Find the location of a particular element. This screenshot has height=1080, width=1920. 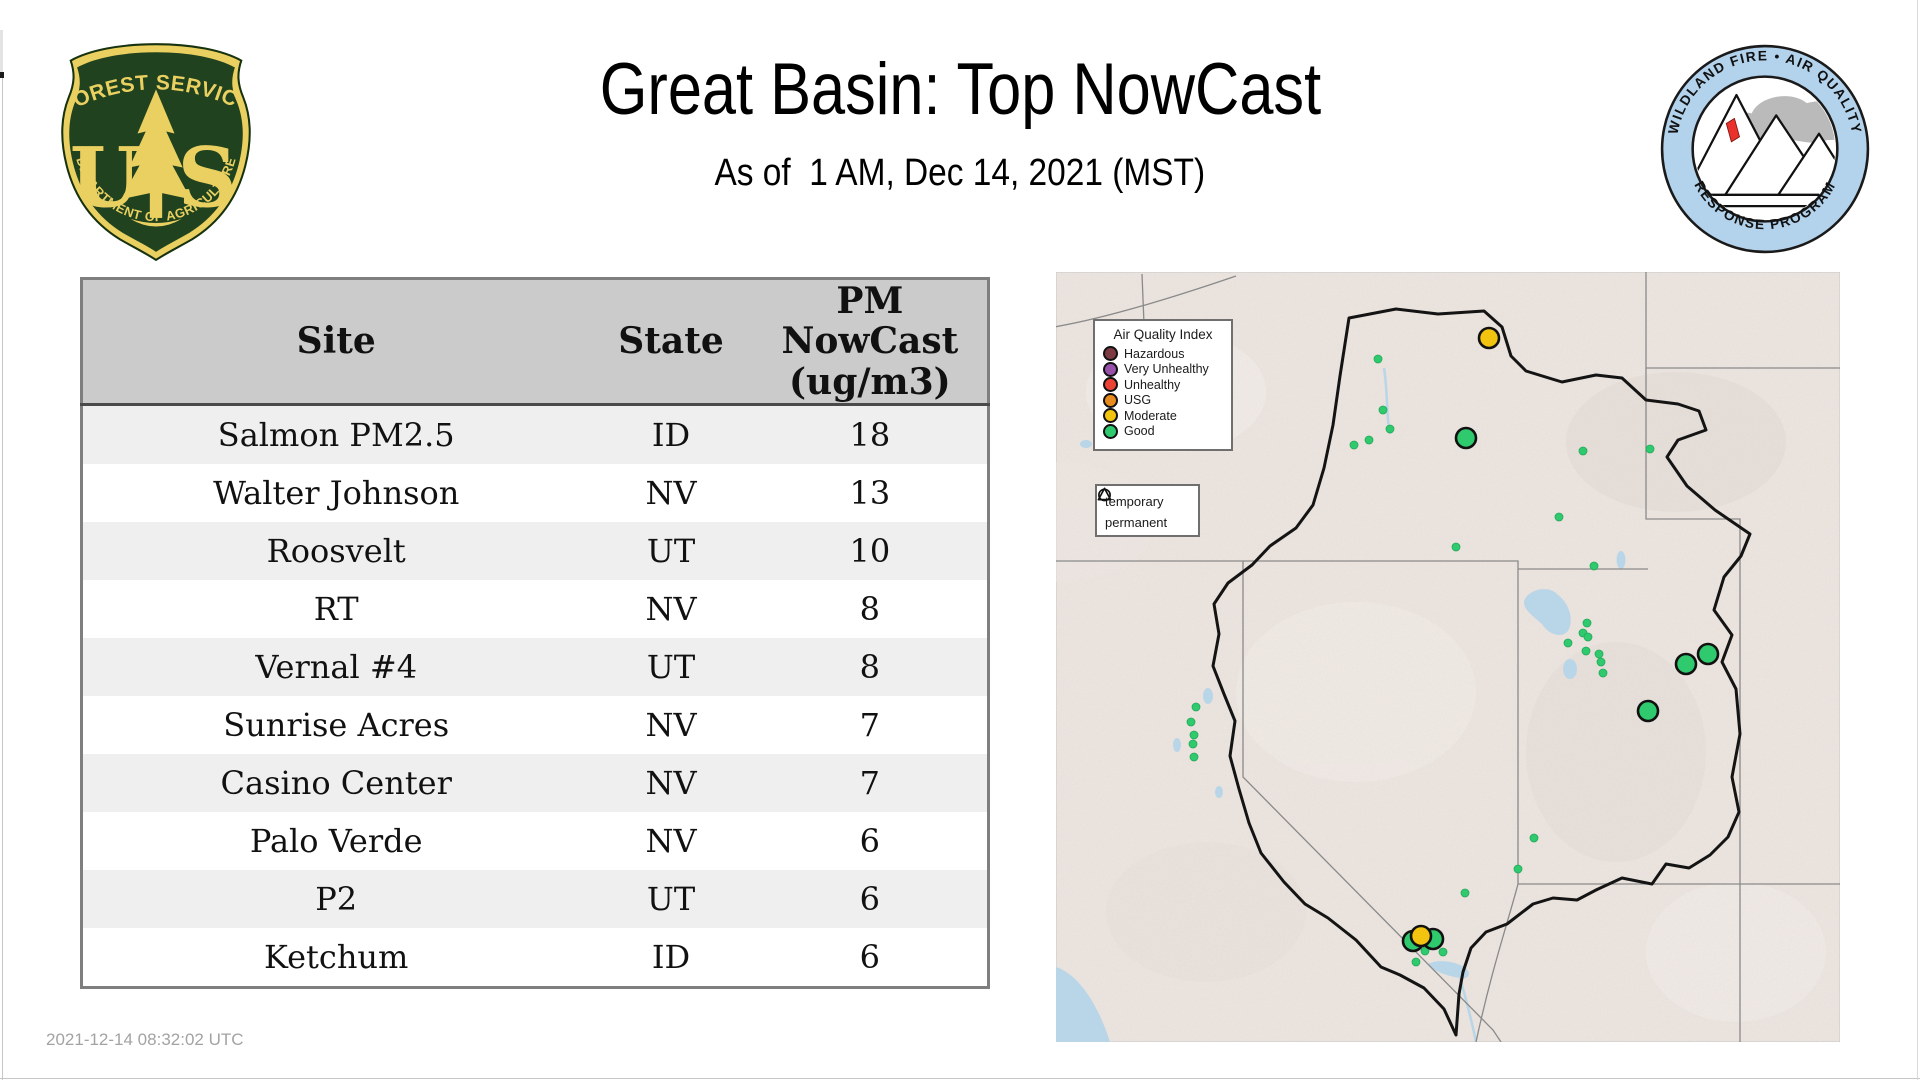

aqi-legend-item: Hazardous is located at coordinates (1167, 354).